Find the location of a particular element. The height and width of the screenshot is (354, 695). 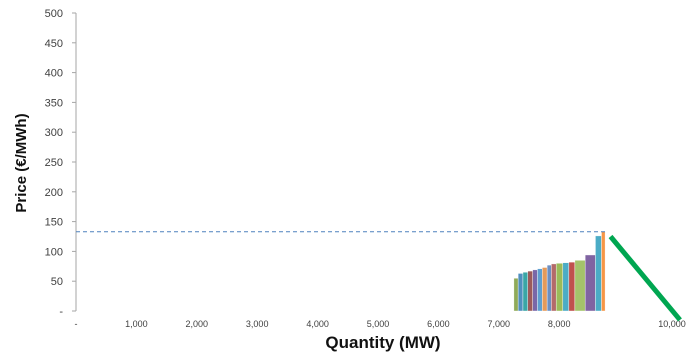

x-tick-label: - is located at coordinates (76, 324).